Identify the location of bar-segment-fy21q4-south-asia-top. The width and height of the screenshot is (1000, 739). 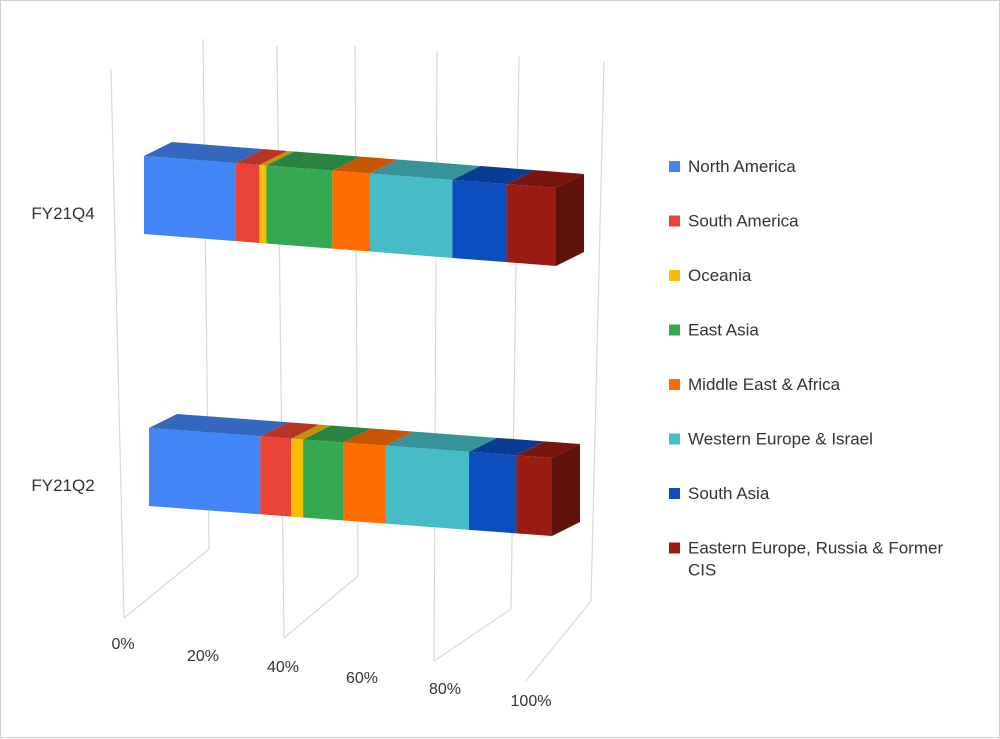
(493, 175).